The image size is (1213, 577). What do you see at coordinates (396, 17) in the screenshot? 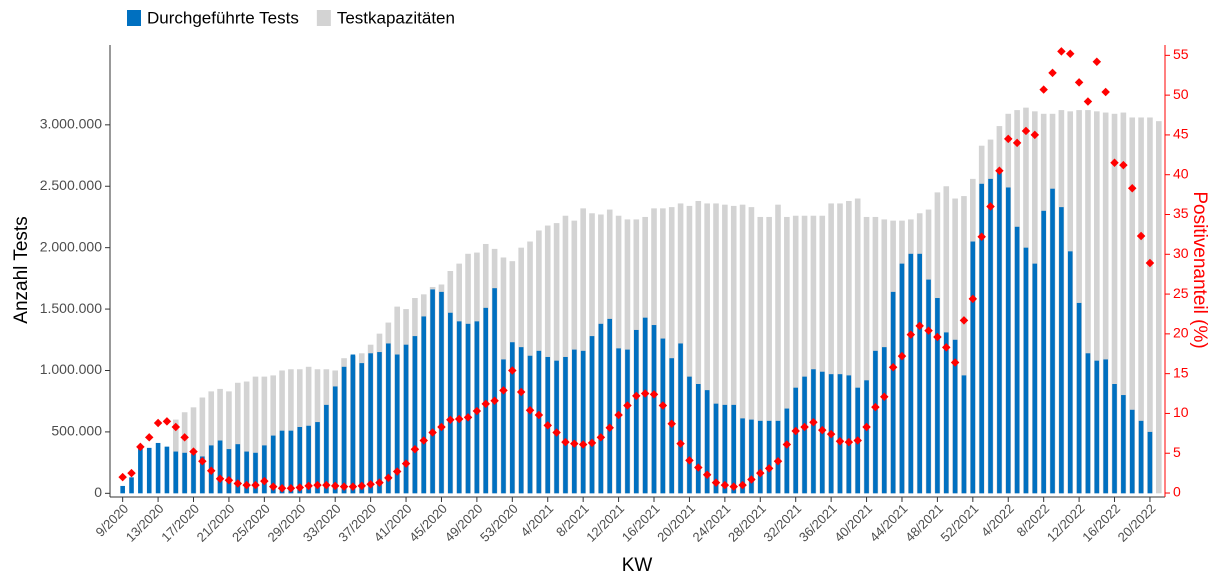
I see `legend-label: Testkapazitäten` at bounding box center [396, 17].